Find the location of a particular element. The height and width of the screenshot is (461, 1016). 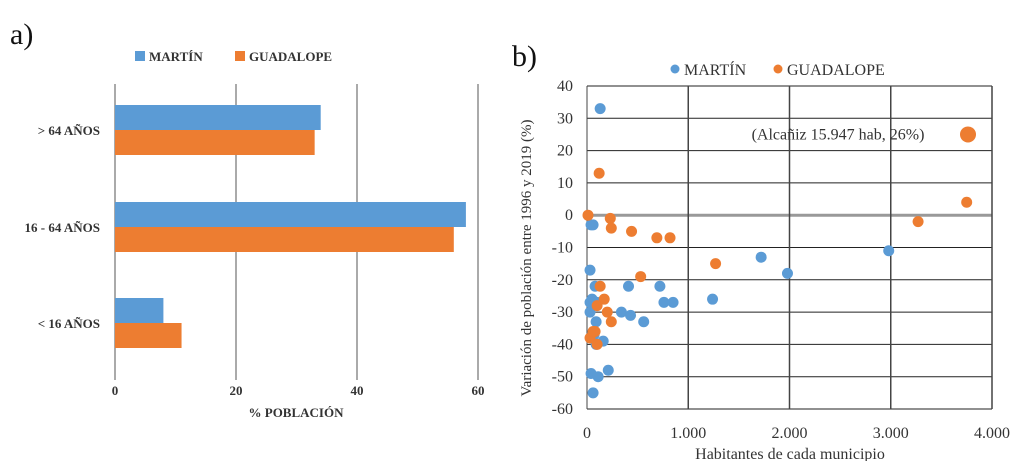

scatter-chart-legend: MARTÍN GUADALOPE is located at coordinates (777, 69).